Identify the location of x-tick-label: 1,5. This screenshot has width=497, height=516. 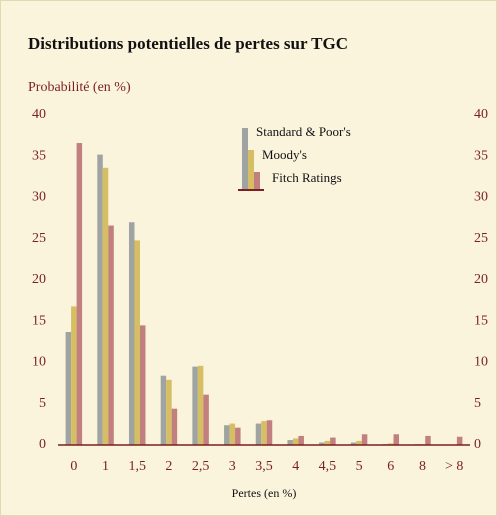
(137, 466).